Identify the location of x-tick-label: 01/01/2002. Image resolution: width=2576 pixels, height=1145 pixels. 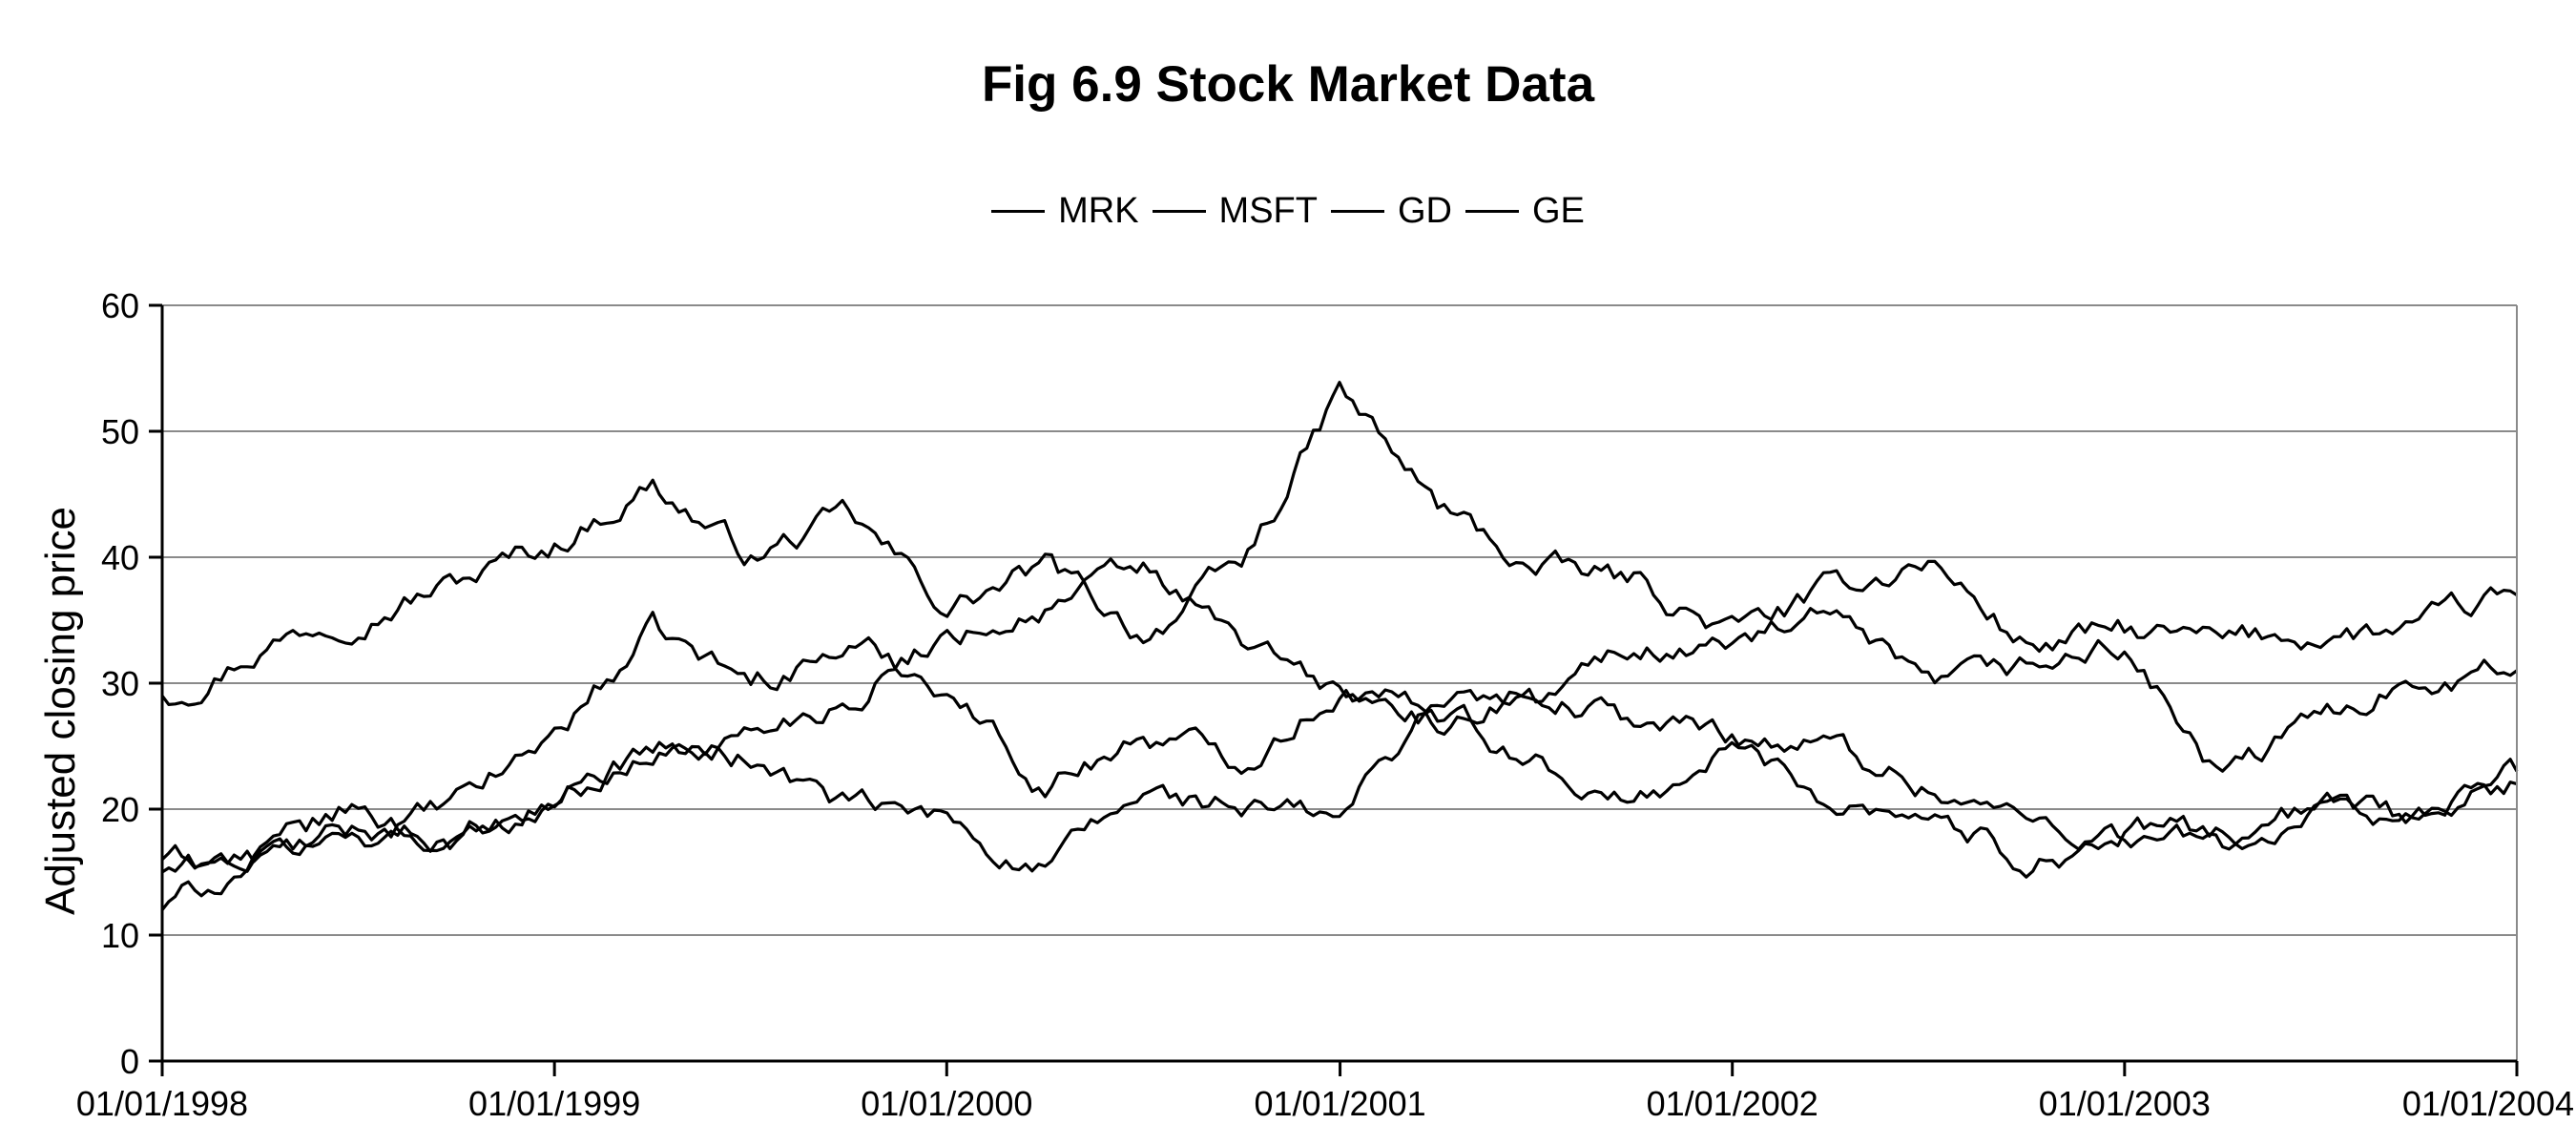
(1732, 1103).